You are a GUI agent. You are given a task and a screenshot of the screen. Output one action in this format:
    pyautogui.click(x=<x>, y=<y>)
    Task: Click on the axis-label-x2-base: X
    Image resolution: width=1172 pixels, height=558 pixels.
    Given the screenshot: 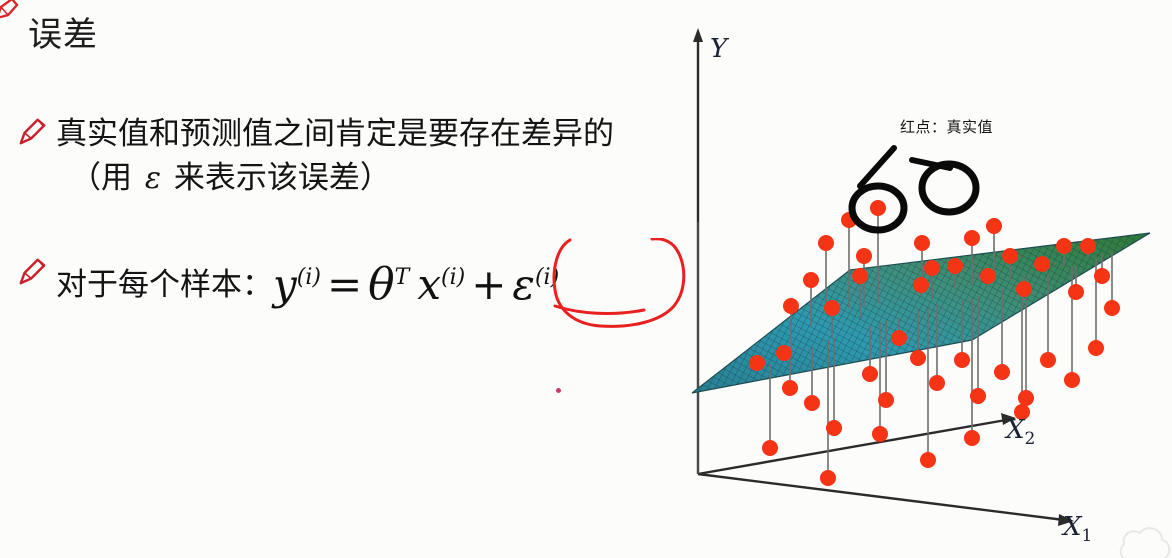 What is the action you would take?
    pyautogui.click(x=1015, y=430)
    